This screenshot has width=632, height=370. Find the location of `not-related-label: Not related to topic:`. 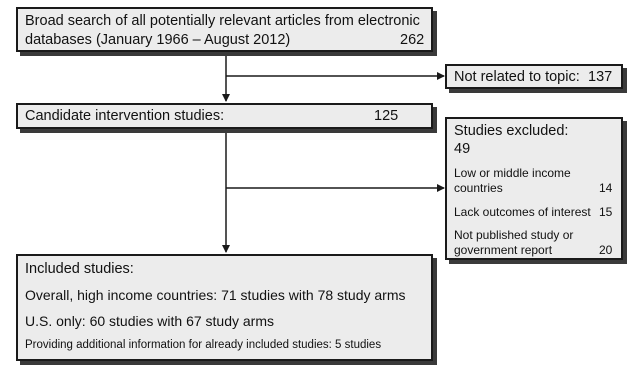

not-related-label: Not related to topic: is located at coordinates (517, 77).